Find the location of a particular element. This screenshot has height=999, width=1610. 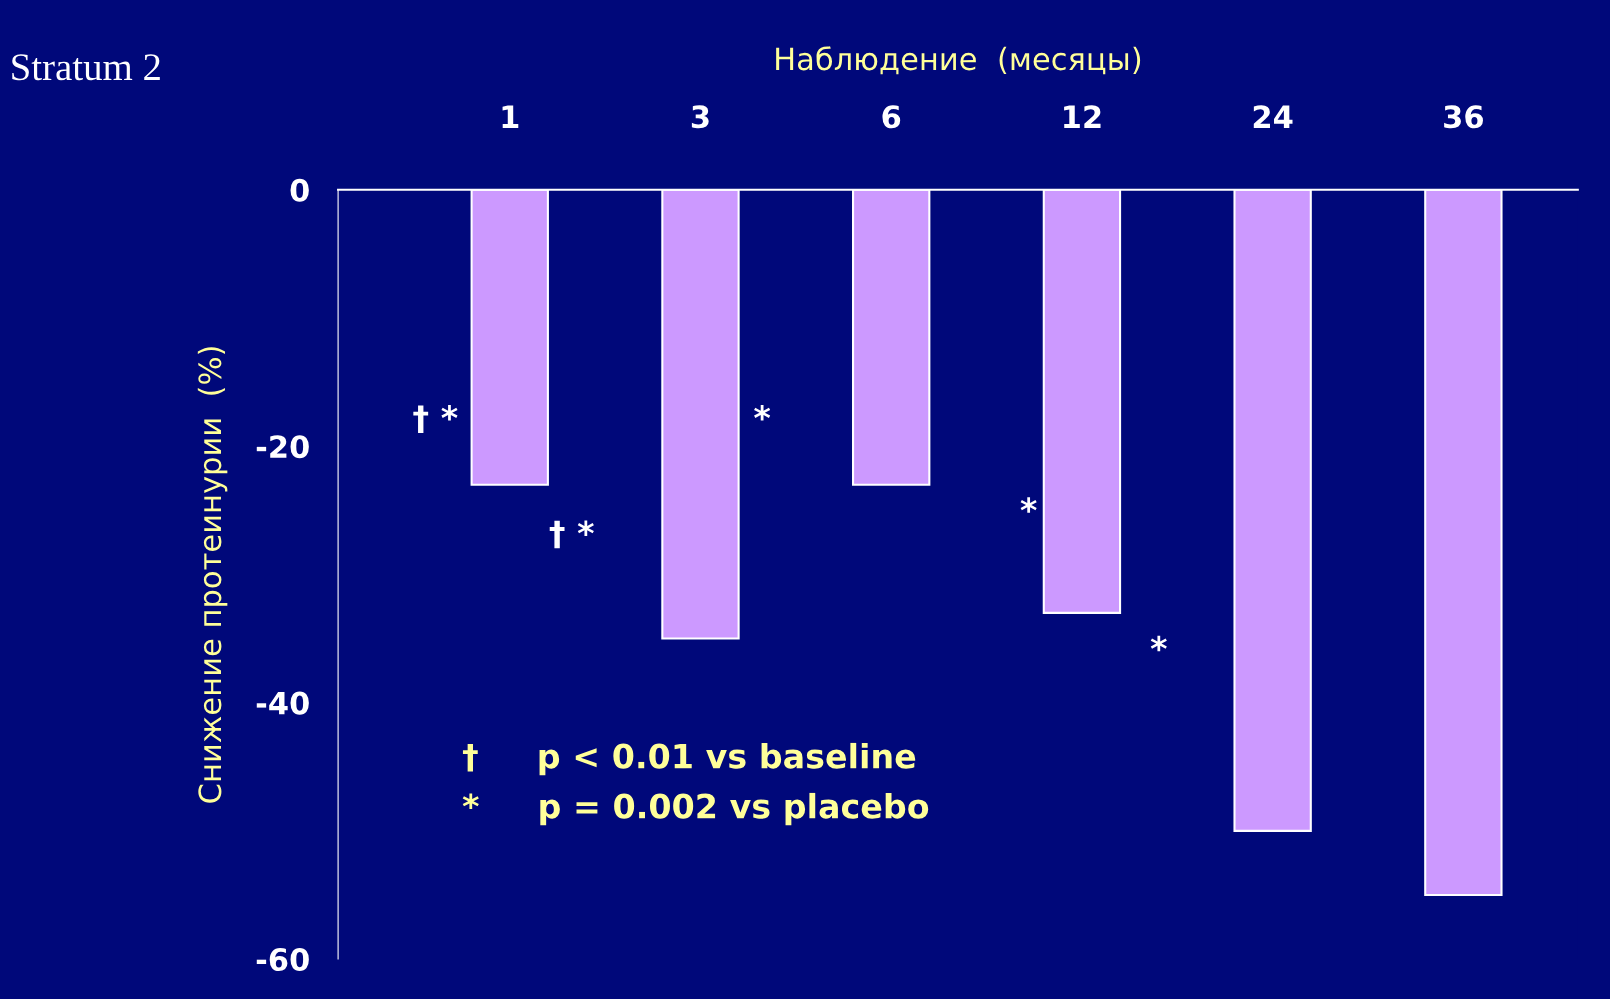

x-axis-title: Наблюдение (месяцы) is located at coordinates (958, 60).